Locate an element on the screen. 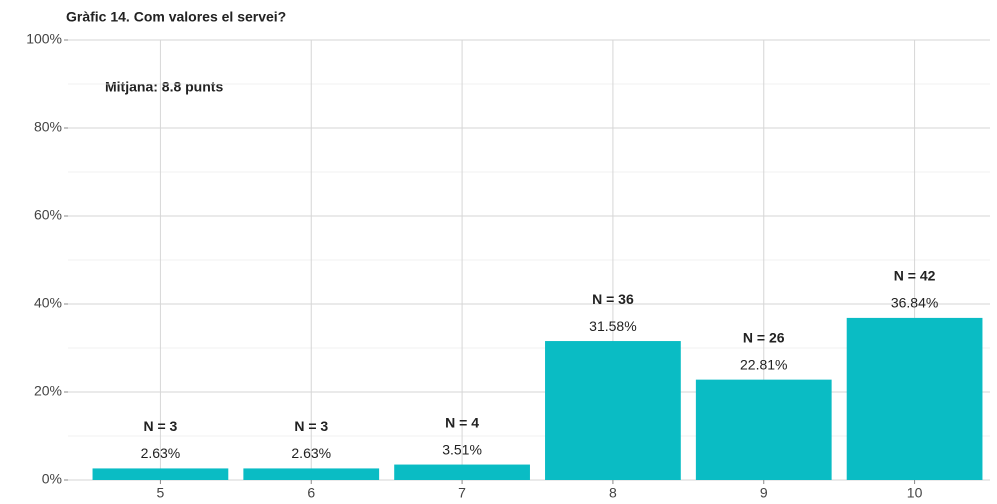  y-tick-label: 20% is located at coordinates (48, 391).